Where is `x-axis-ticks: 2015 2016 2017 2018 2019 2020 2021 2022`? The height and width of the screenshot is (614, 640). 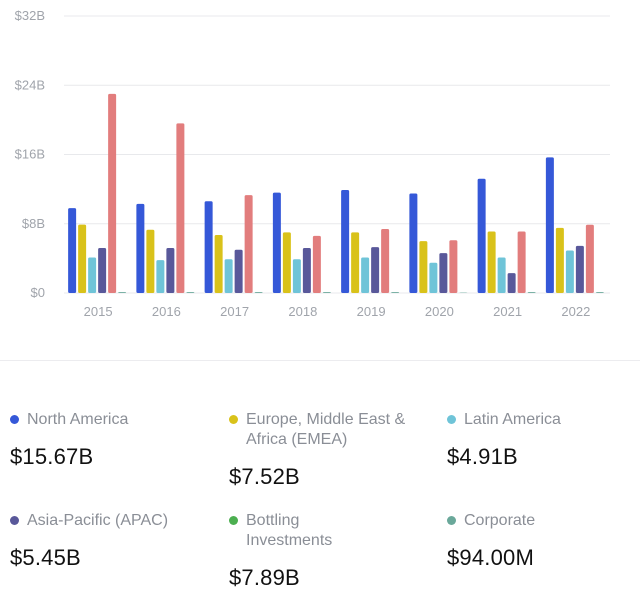 x-axis-ticks: 2015 2016 2017 2018 2019 2020 2021 2022 is located at coordinates (337, 311).